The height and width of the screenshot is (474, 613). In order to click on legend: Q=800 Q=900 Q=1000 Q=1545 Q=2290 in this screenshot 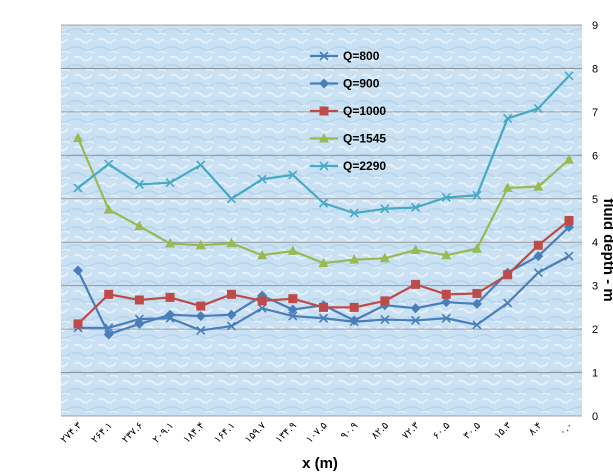, I will do `click(348, 111)`.